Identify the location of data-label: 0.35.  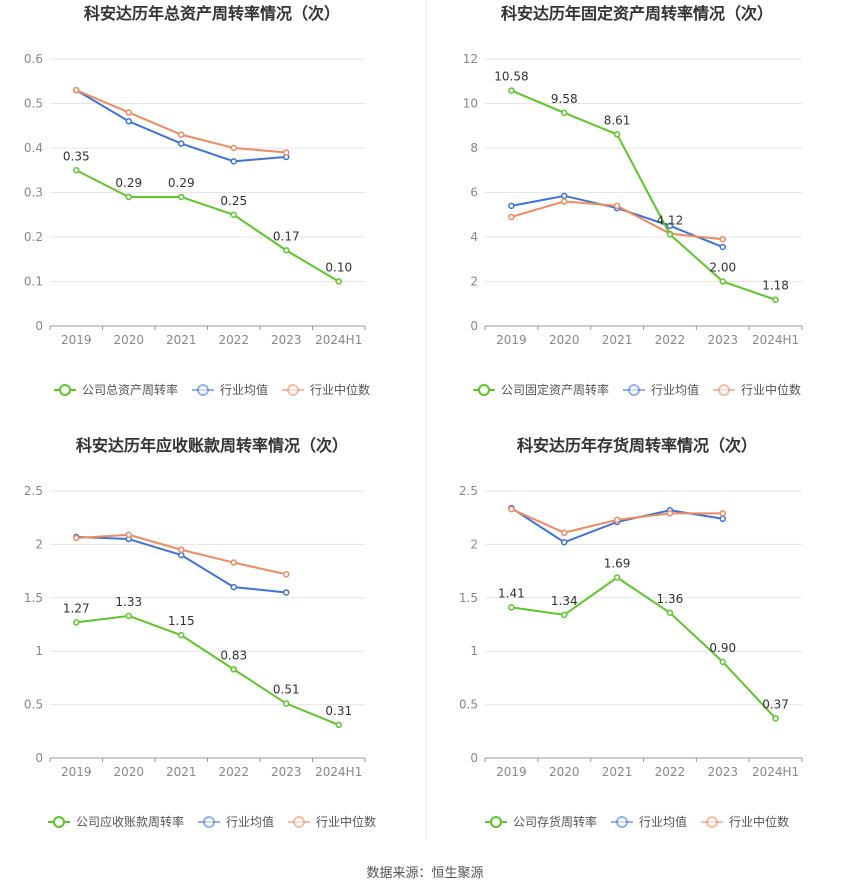
(76, 156).